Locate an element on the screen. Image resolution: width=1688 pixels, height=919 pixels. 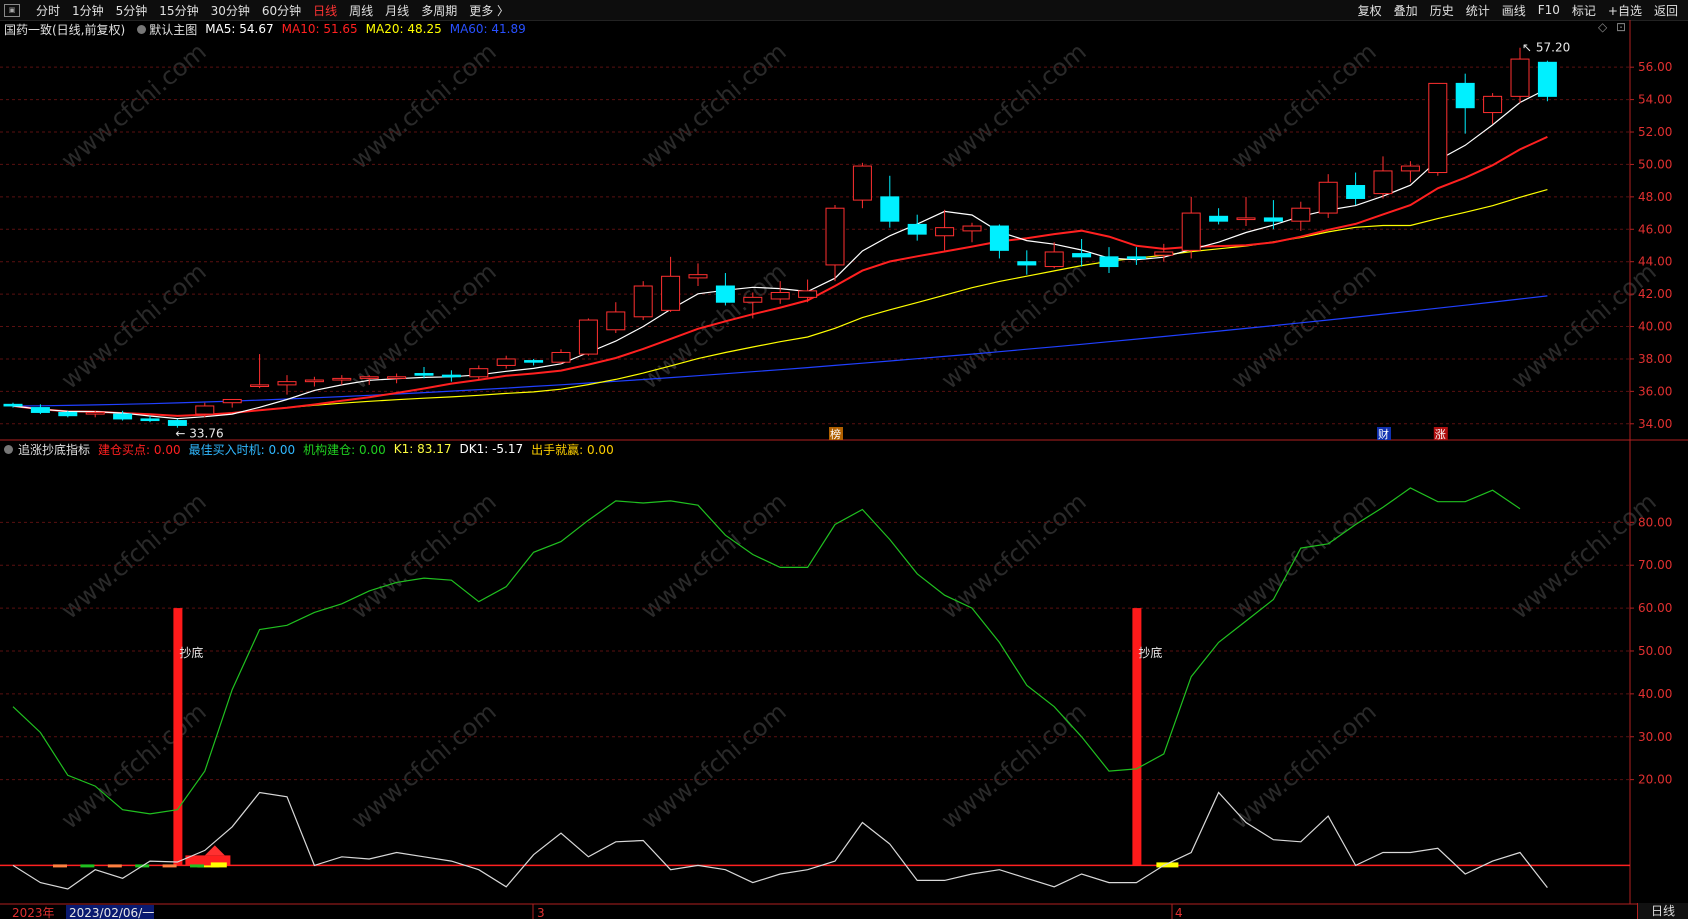
xaxis-month-3: 3 is located at coordinates (541, 912).